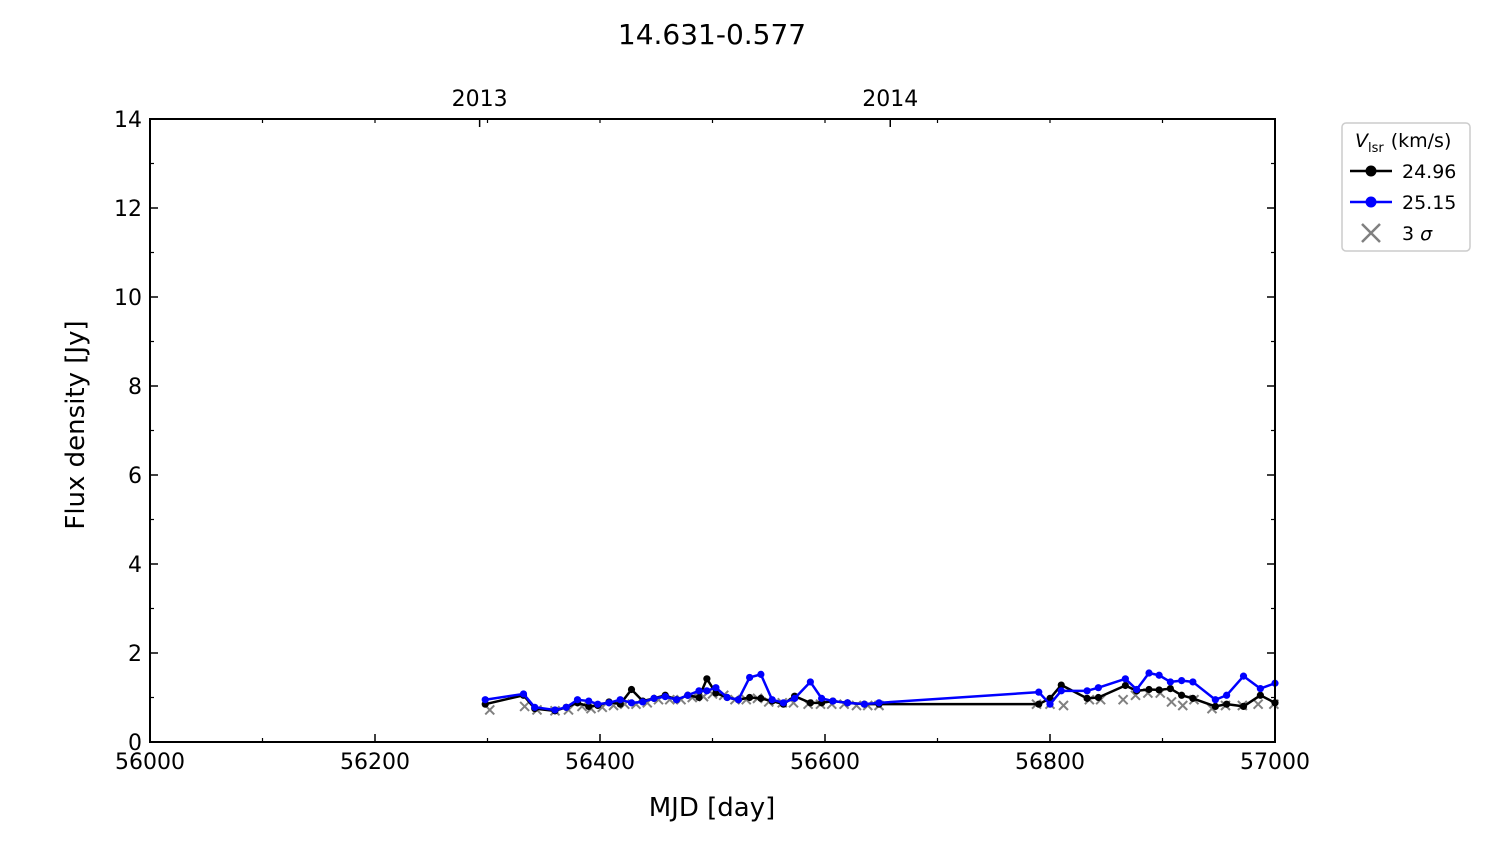  What do you see at coordinates (1376, 148) in the screenshot?
I see `legend-title-subscript: lsr` at bounding box center [1376, 148].